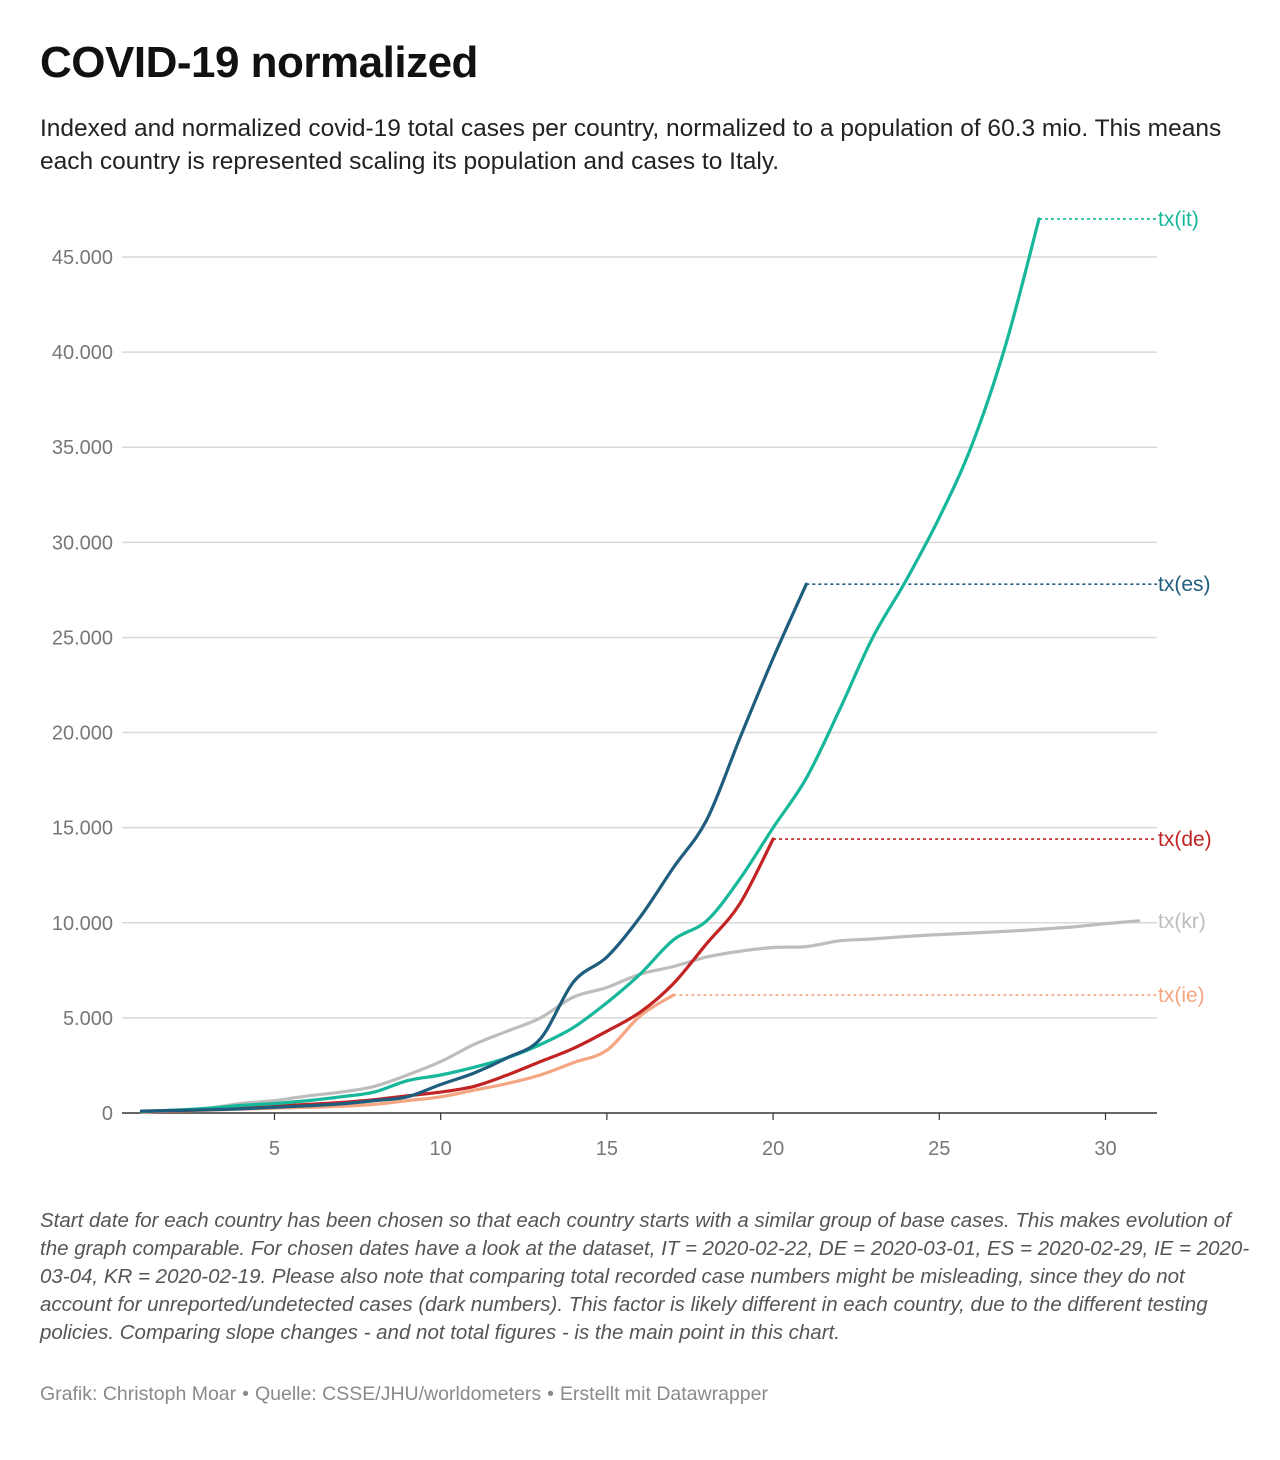 This screenshot has width=1280, height=1460. Describe the element at coordinates (82, 258) in the screenshot. I see `y-tick-label: 45.000` at that location.